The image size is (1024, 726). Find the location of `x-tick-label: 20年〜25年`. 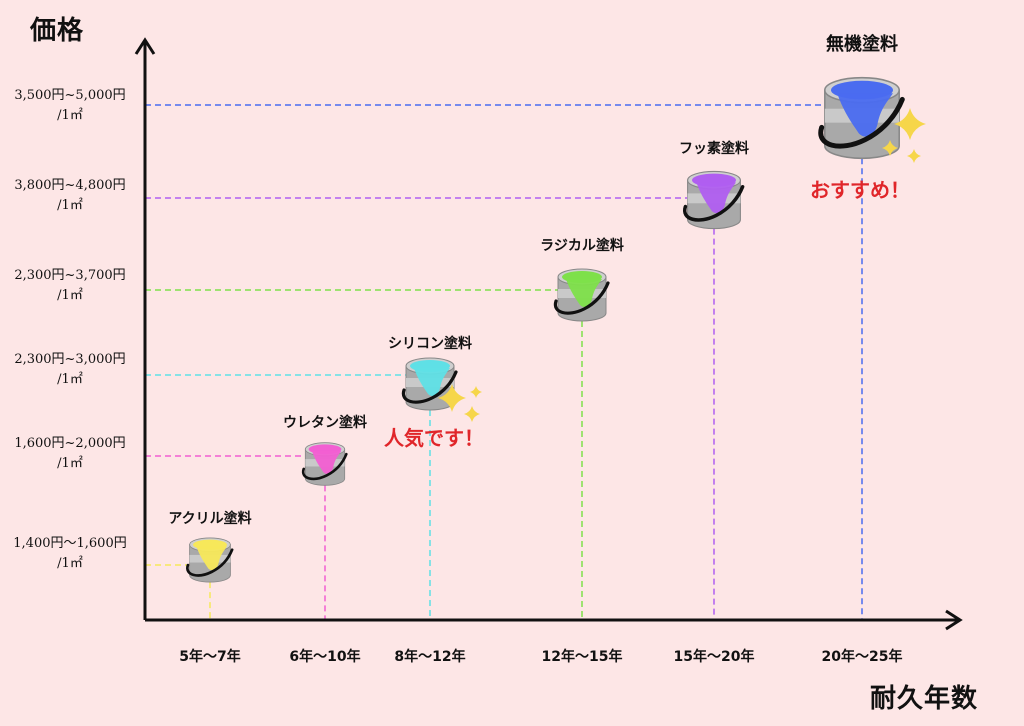

x-tick-label: 20年〜25年 is located at coordinates (862, 657).